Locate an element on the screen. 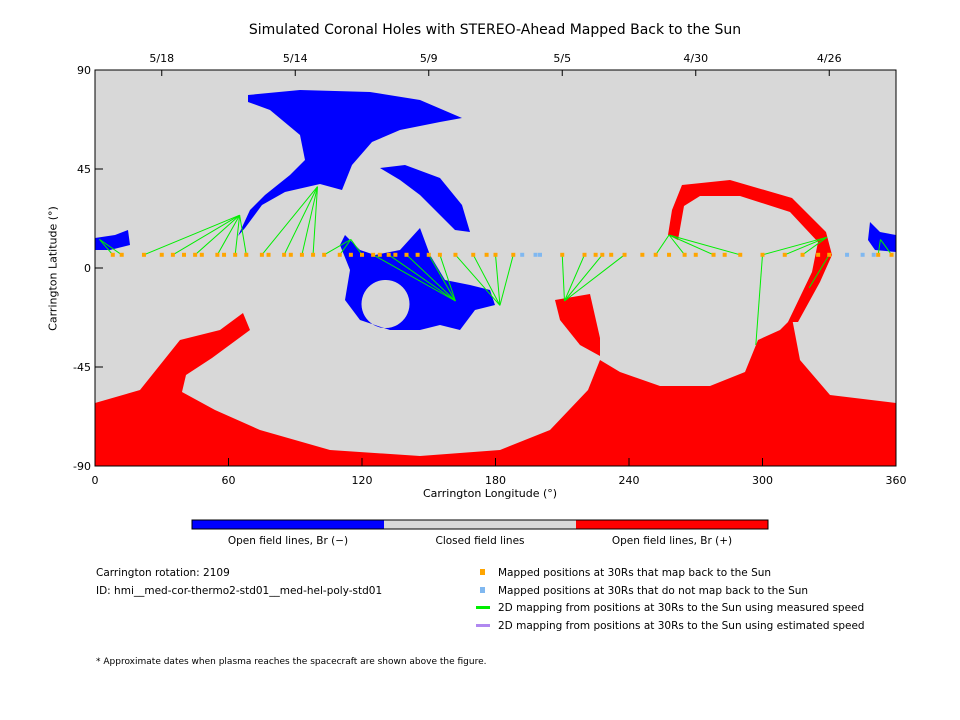  top-date-label: 4/26 is located at coordinates (829, 58).